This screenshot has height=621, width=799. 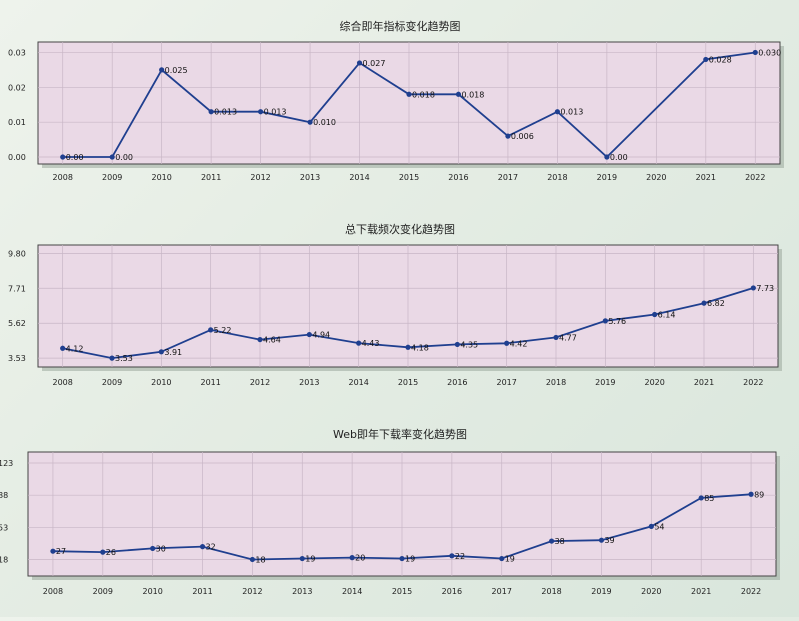 What do you see at coordinates (371, 343) in the screenshot?
I see `data-label: 4.43` at bounding box center [371, 343].